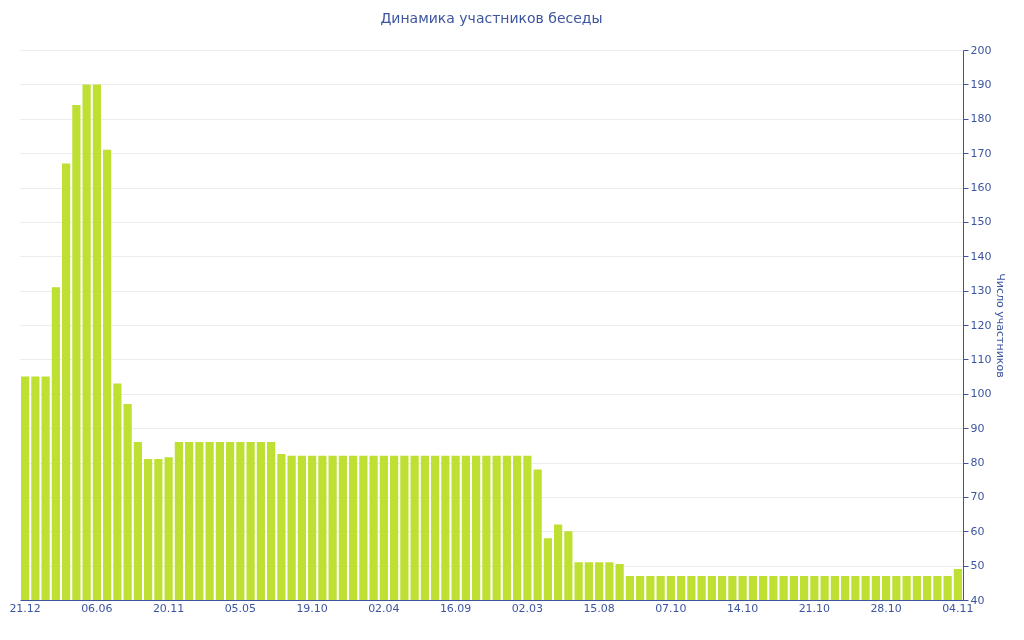 The width and height of the screenshot is (1024, 640). What do you see at coordinates (97, 608) in the screenshot?
I see `x-tick-label: 06.06` at bounding box center [97, 608].